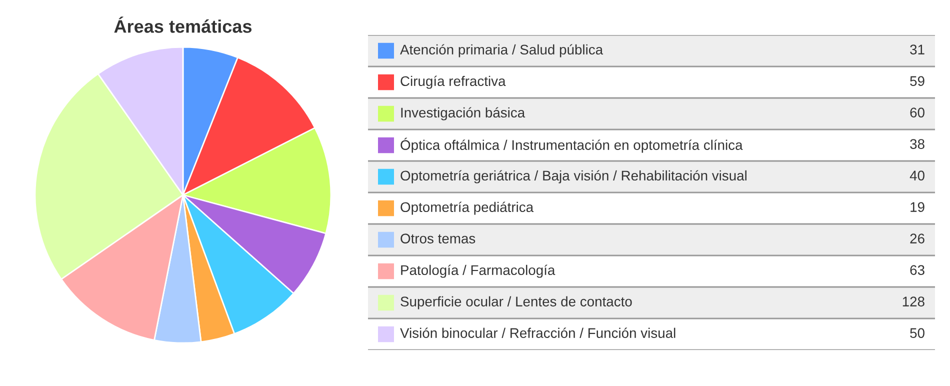  Describe the element at coordinates (183, 24) in the screenshot. I see `chart-title: Áreas temáticas` at that location.